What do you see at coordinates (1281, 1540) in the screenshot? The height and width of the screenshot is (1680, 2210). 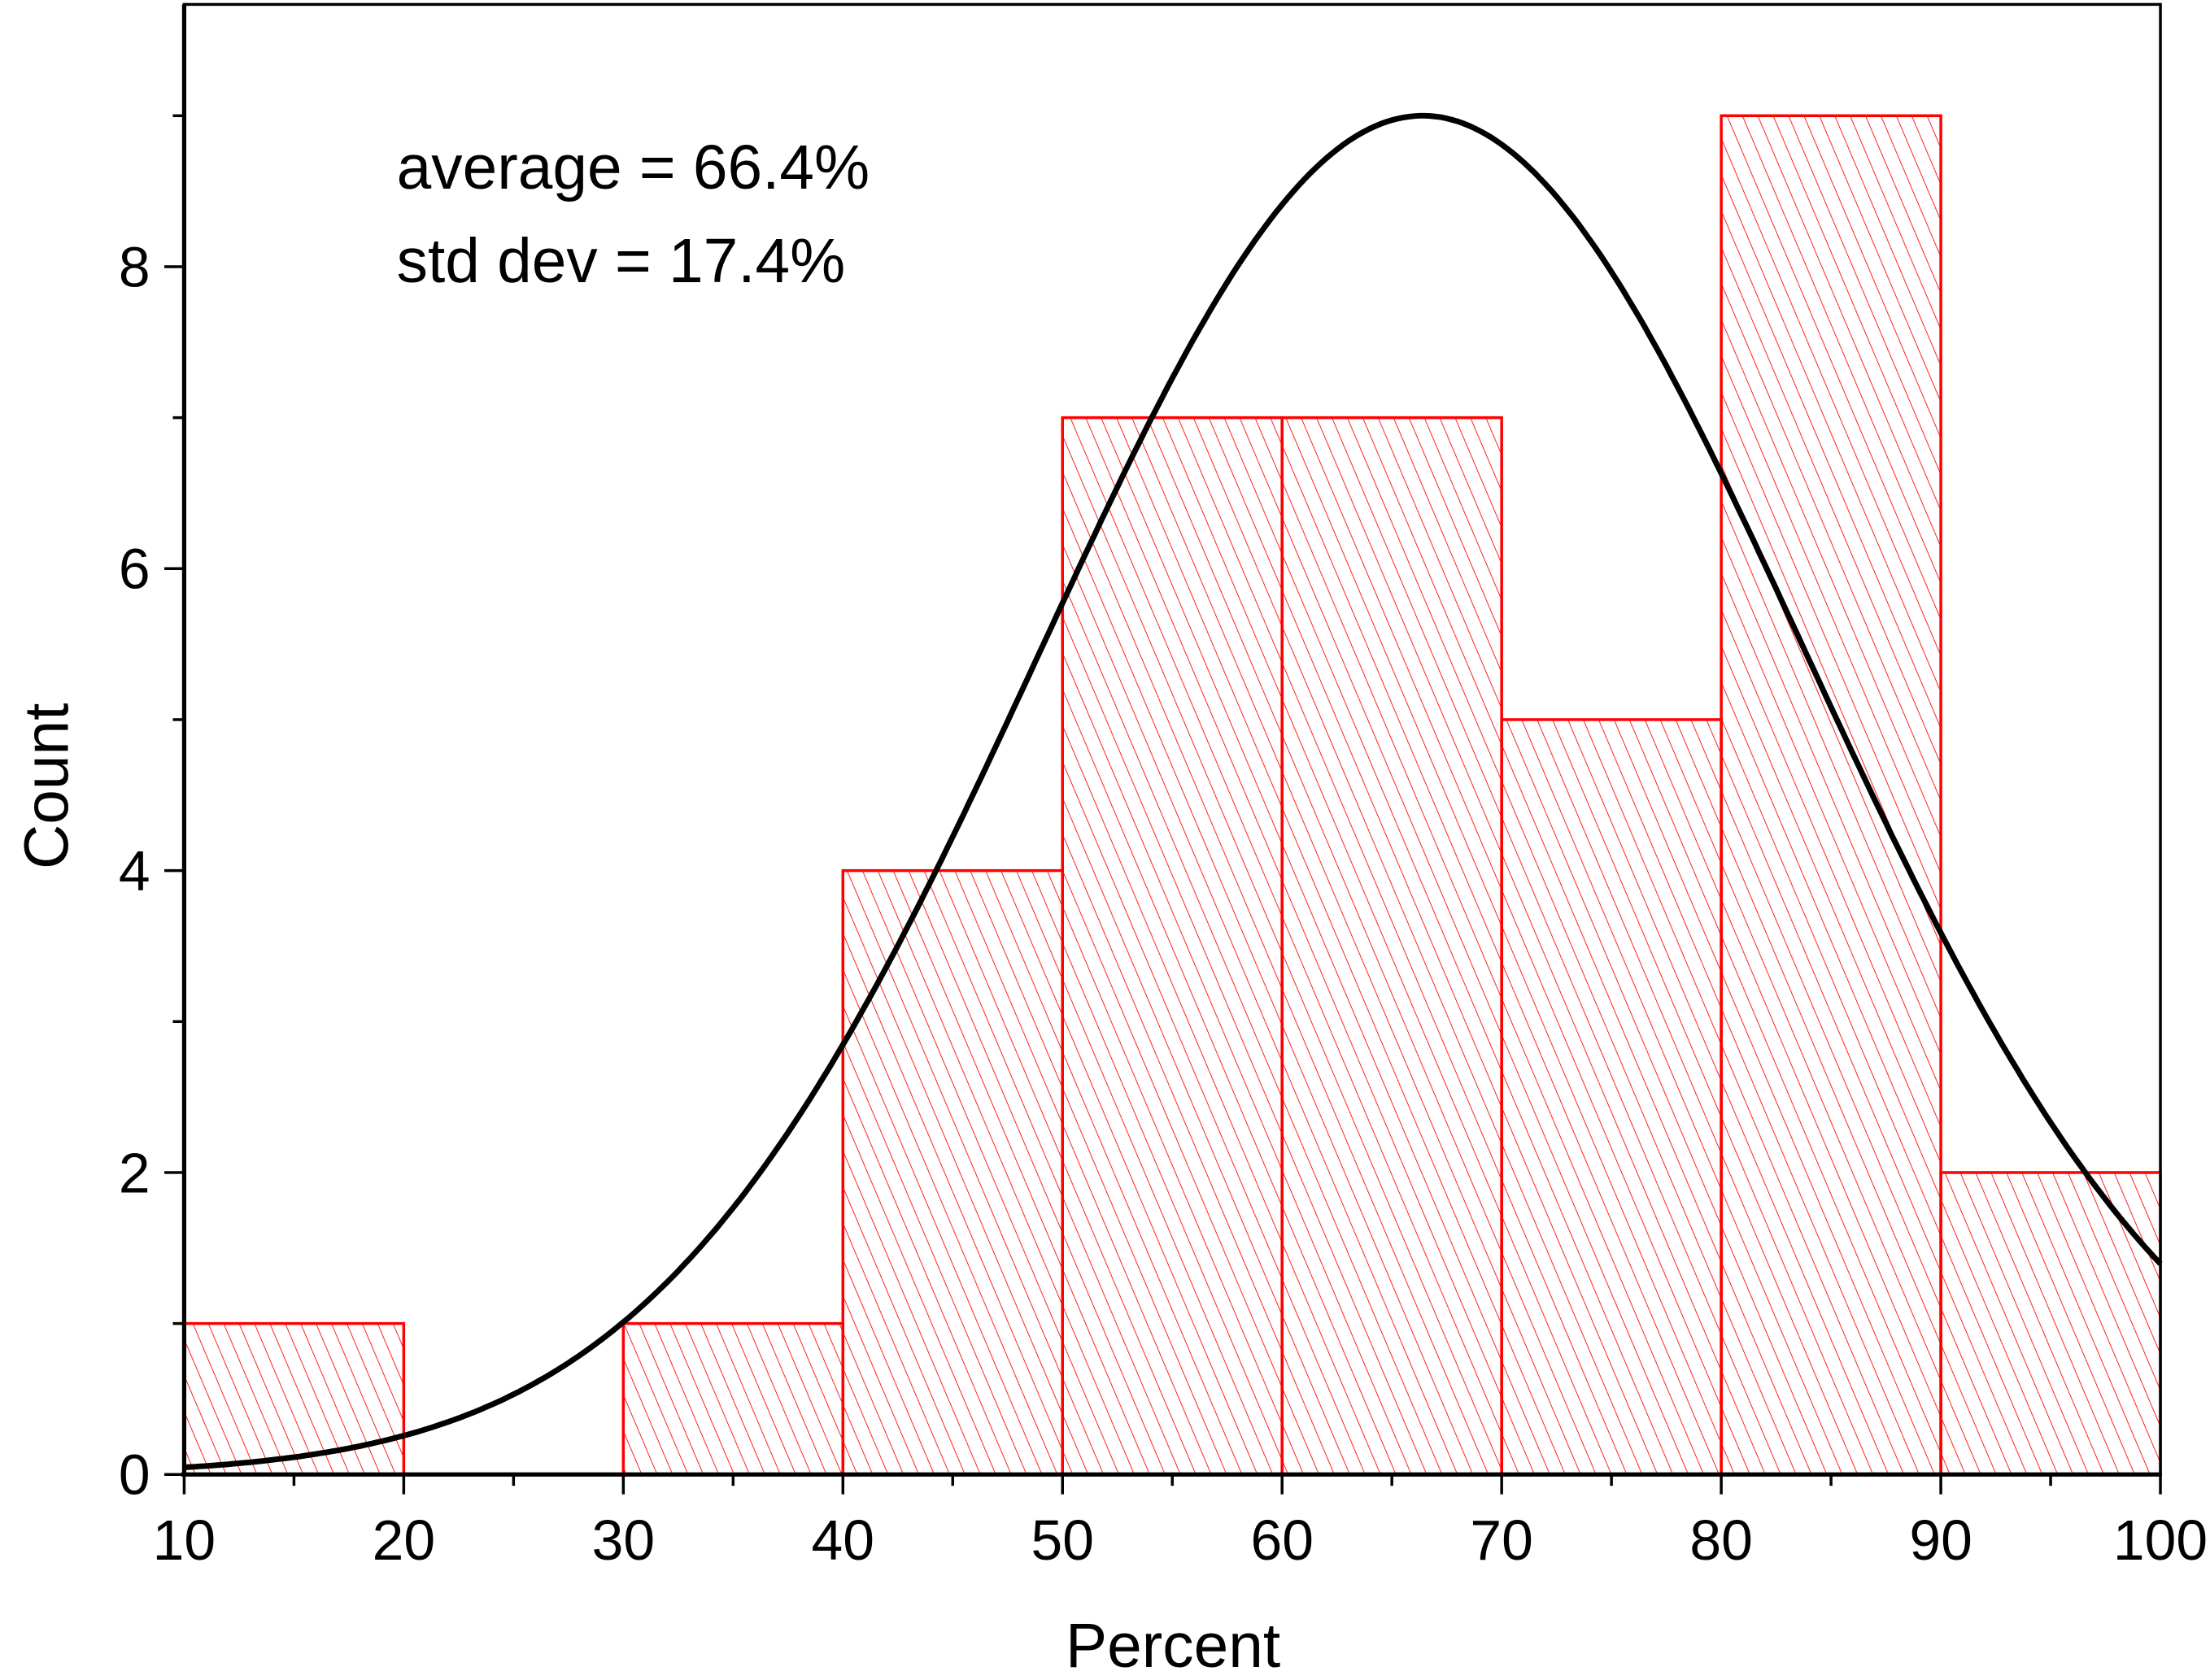 I see `x-tick-label-60: 60` at bounding box center [1281, 1540].